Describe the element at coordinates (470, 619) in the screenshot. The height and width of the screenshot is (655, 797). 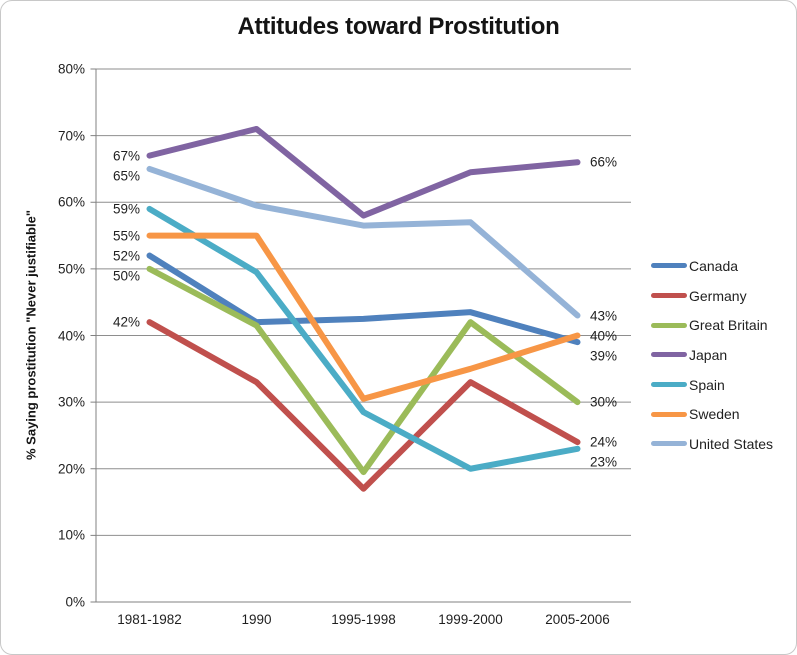
I see `x-tick-label: 1999-2000` at that location.